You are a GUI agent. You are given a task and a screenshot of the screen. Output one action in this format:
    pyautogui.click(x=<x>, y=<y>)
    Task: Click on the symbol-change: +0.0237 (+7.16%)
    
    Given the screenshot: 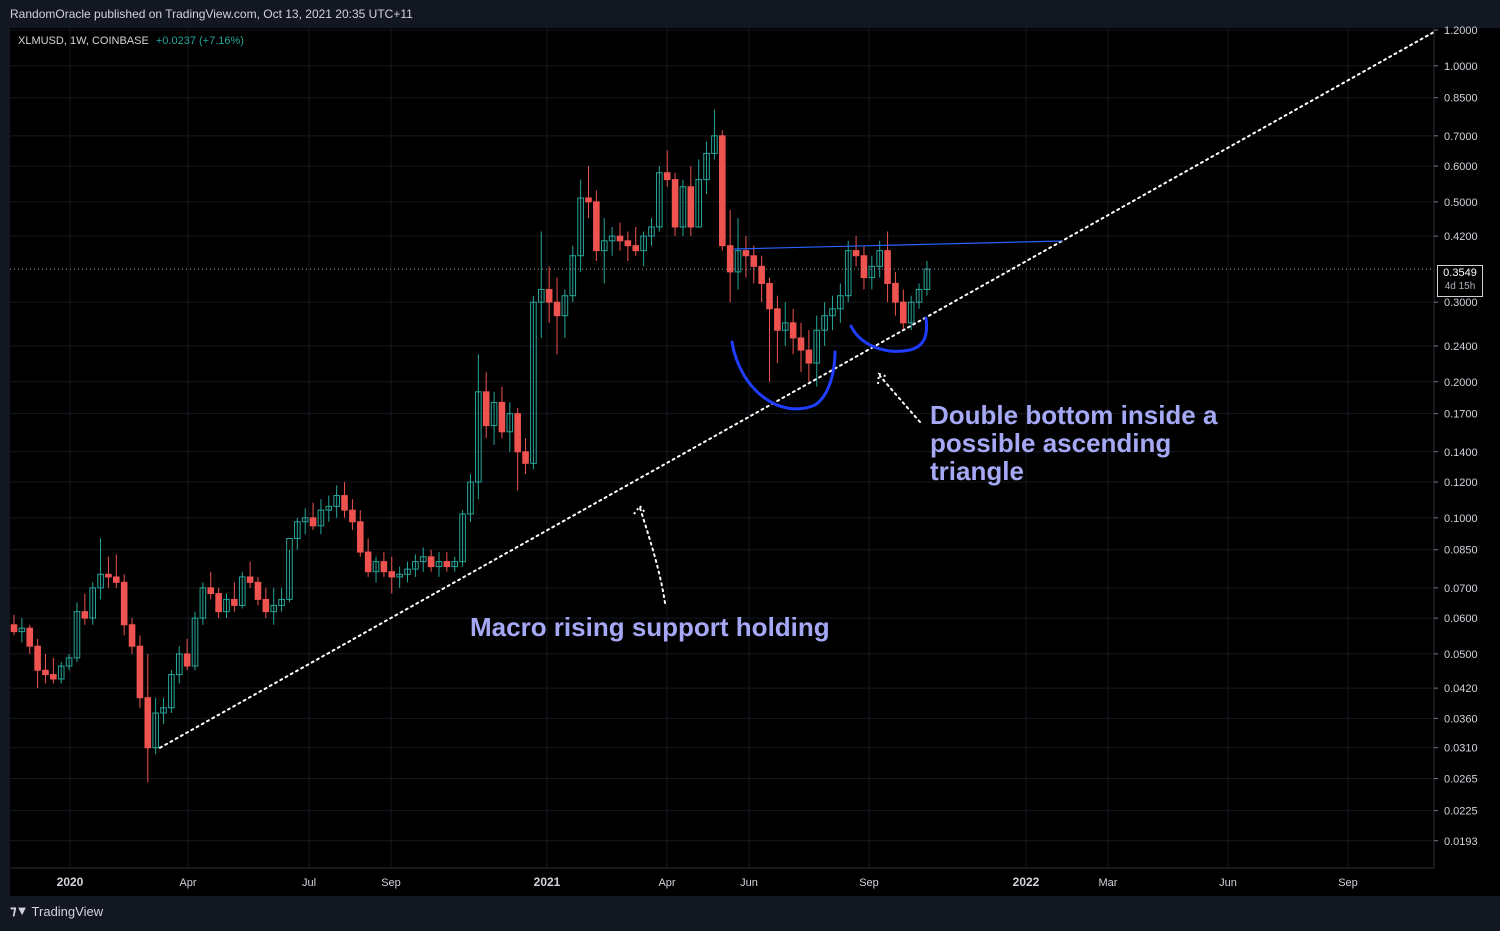 What is the action you would take?
    pyautogui.click(x=199, y=41)
    